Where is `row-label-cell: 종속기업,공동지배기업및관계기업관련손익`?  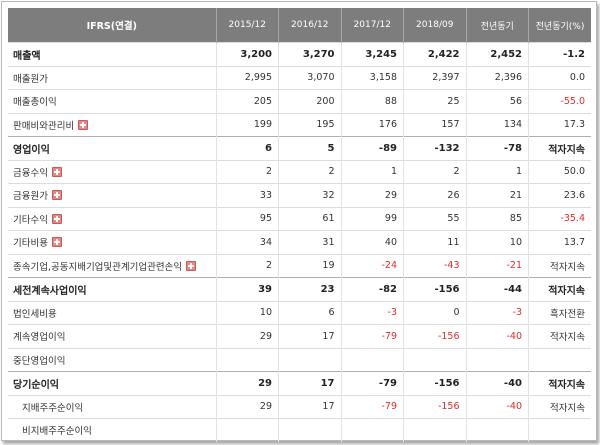 row-label-cell: 종속기업,공동지배기업및관계기업관련손익 is located at coordinates (112, 265).